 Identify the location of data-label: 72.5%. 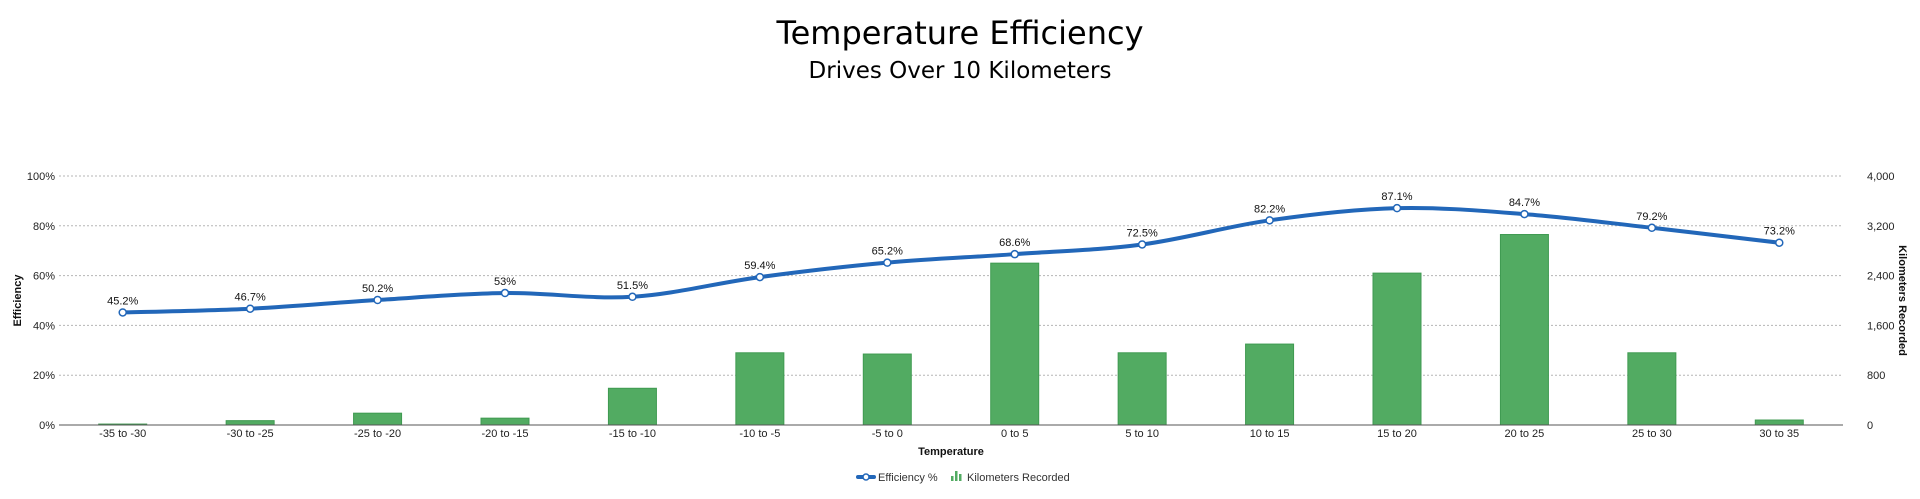
(1142, 233).